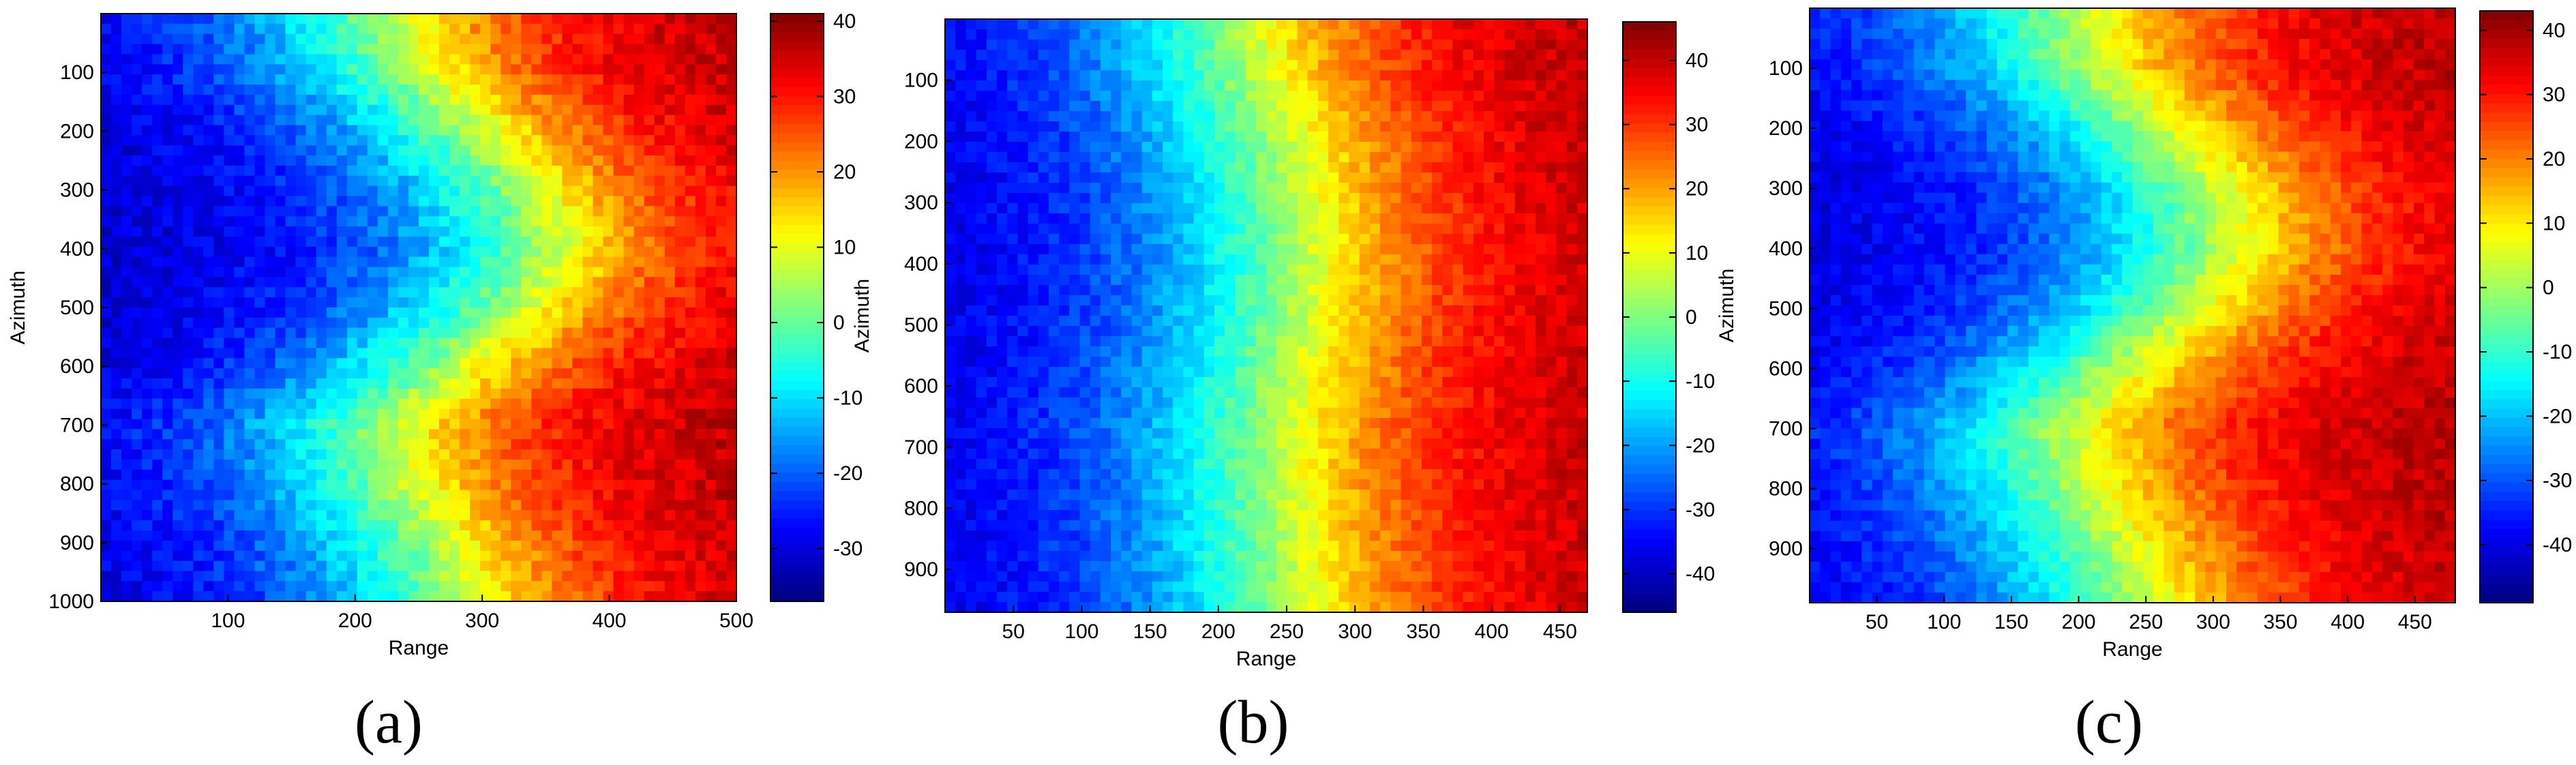 Image resolution: width=2576 pixels, height=765 pixels. What do you see at coordinates (2109, 722) in the screenshot?
I see `caption-c: (c)` at bounding box center [2109, 722].